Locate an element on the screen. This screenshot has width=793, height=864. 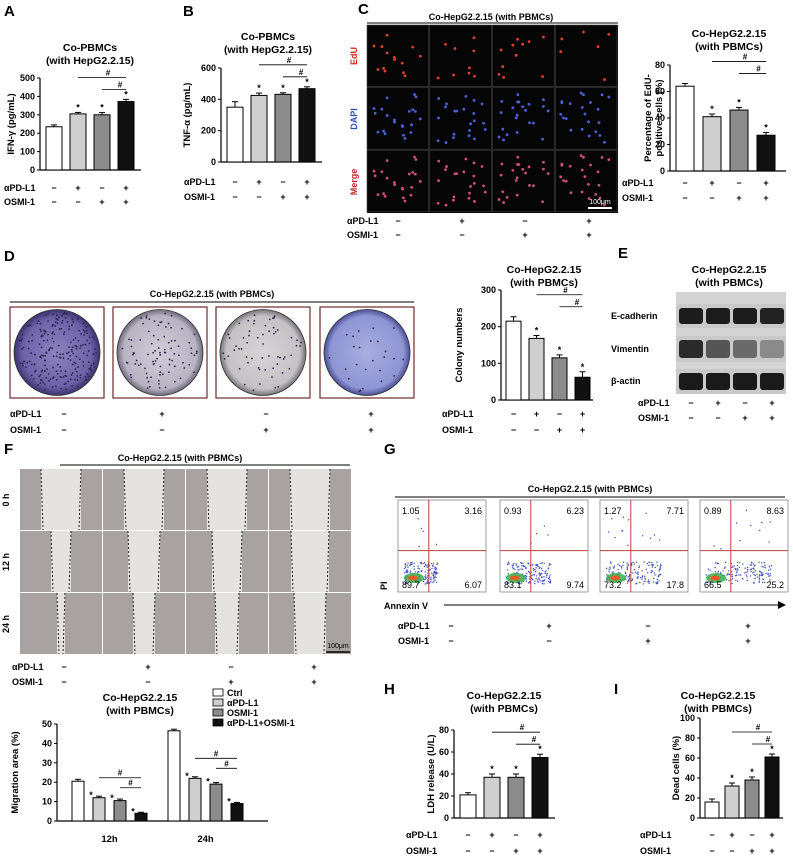
I-ytick-label-1: 20 is located at coordinates (690, 798).